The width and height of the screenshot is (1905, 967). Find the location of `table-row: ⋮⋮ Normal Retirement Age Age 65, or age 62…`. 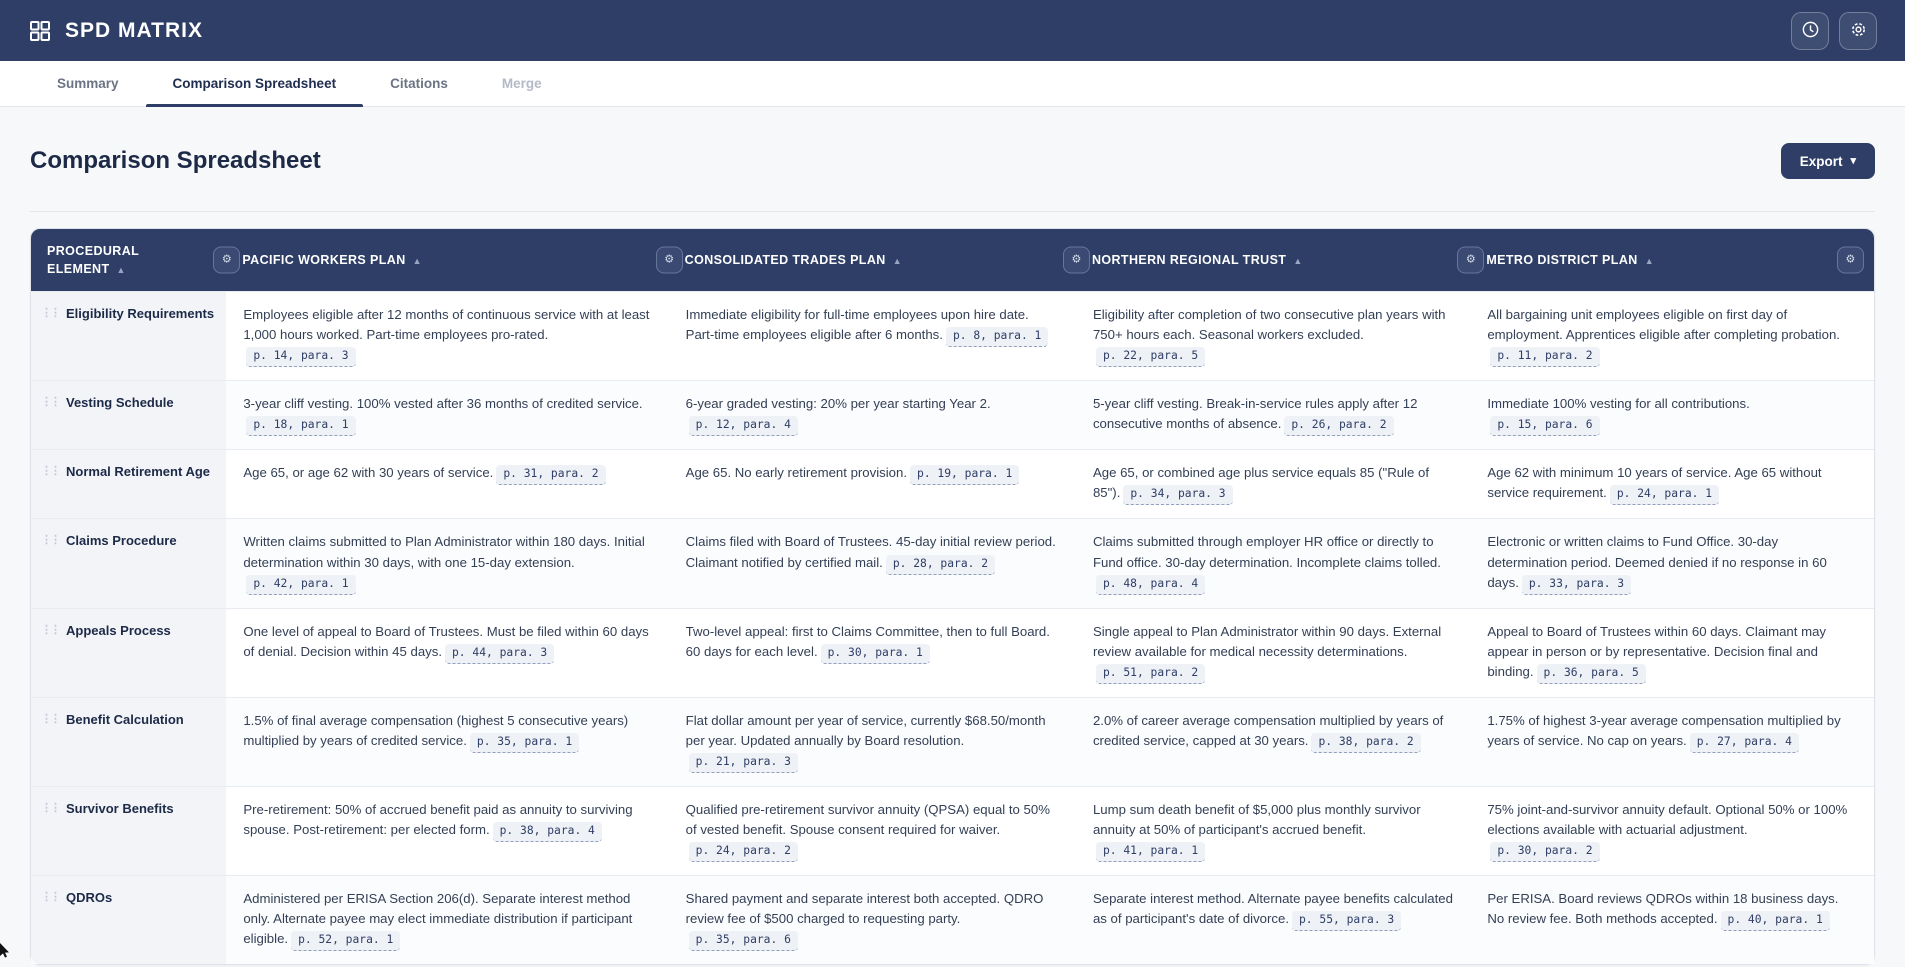

table-row: ⋮⋮ Normal Retirement Age Age 65, or age 62… is located at coordinates (952, 484).